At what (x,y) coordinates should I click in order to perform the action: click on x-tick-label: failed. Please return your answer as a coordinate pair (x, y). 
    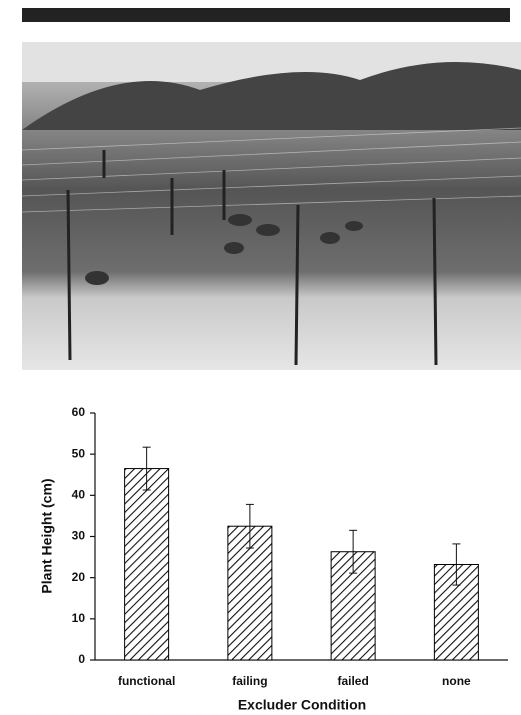
    Looking at the image, I should click on (352, 681).